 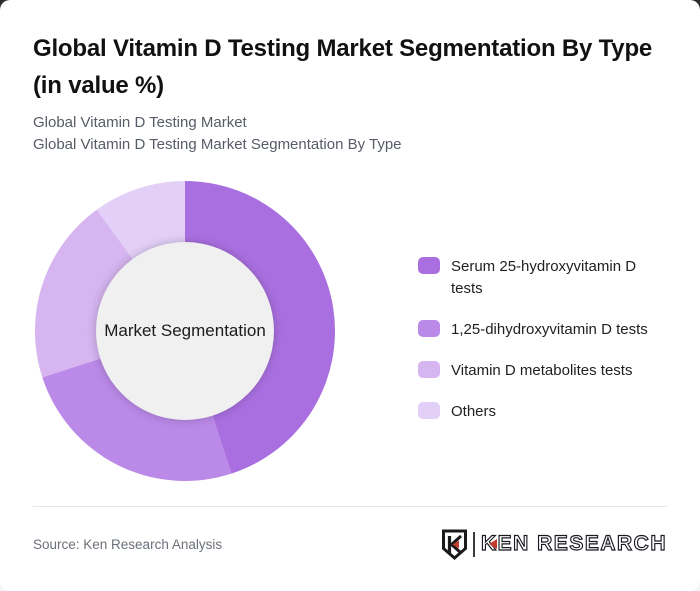 I want to click on legend-label: Others, so click(x=474, y=411).